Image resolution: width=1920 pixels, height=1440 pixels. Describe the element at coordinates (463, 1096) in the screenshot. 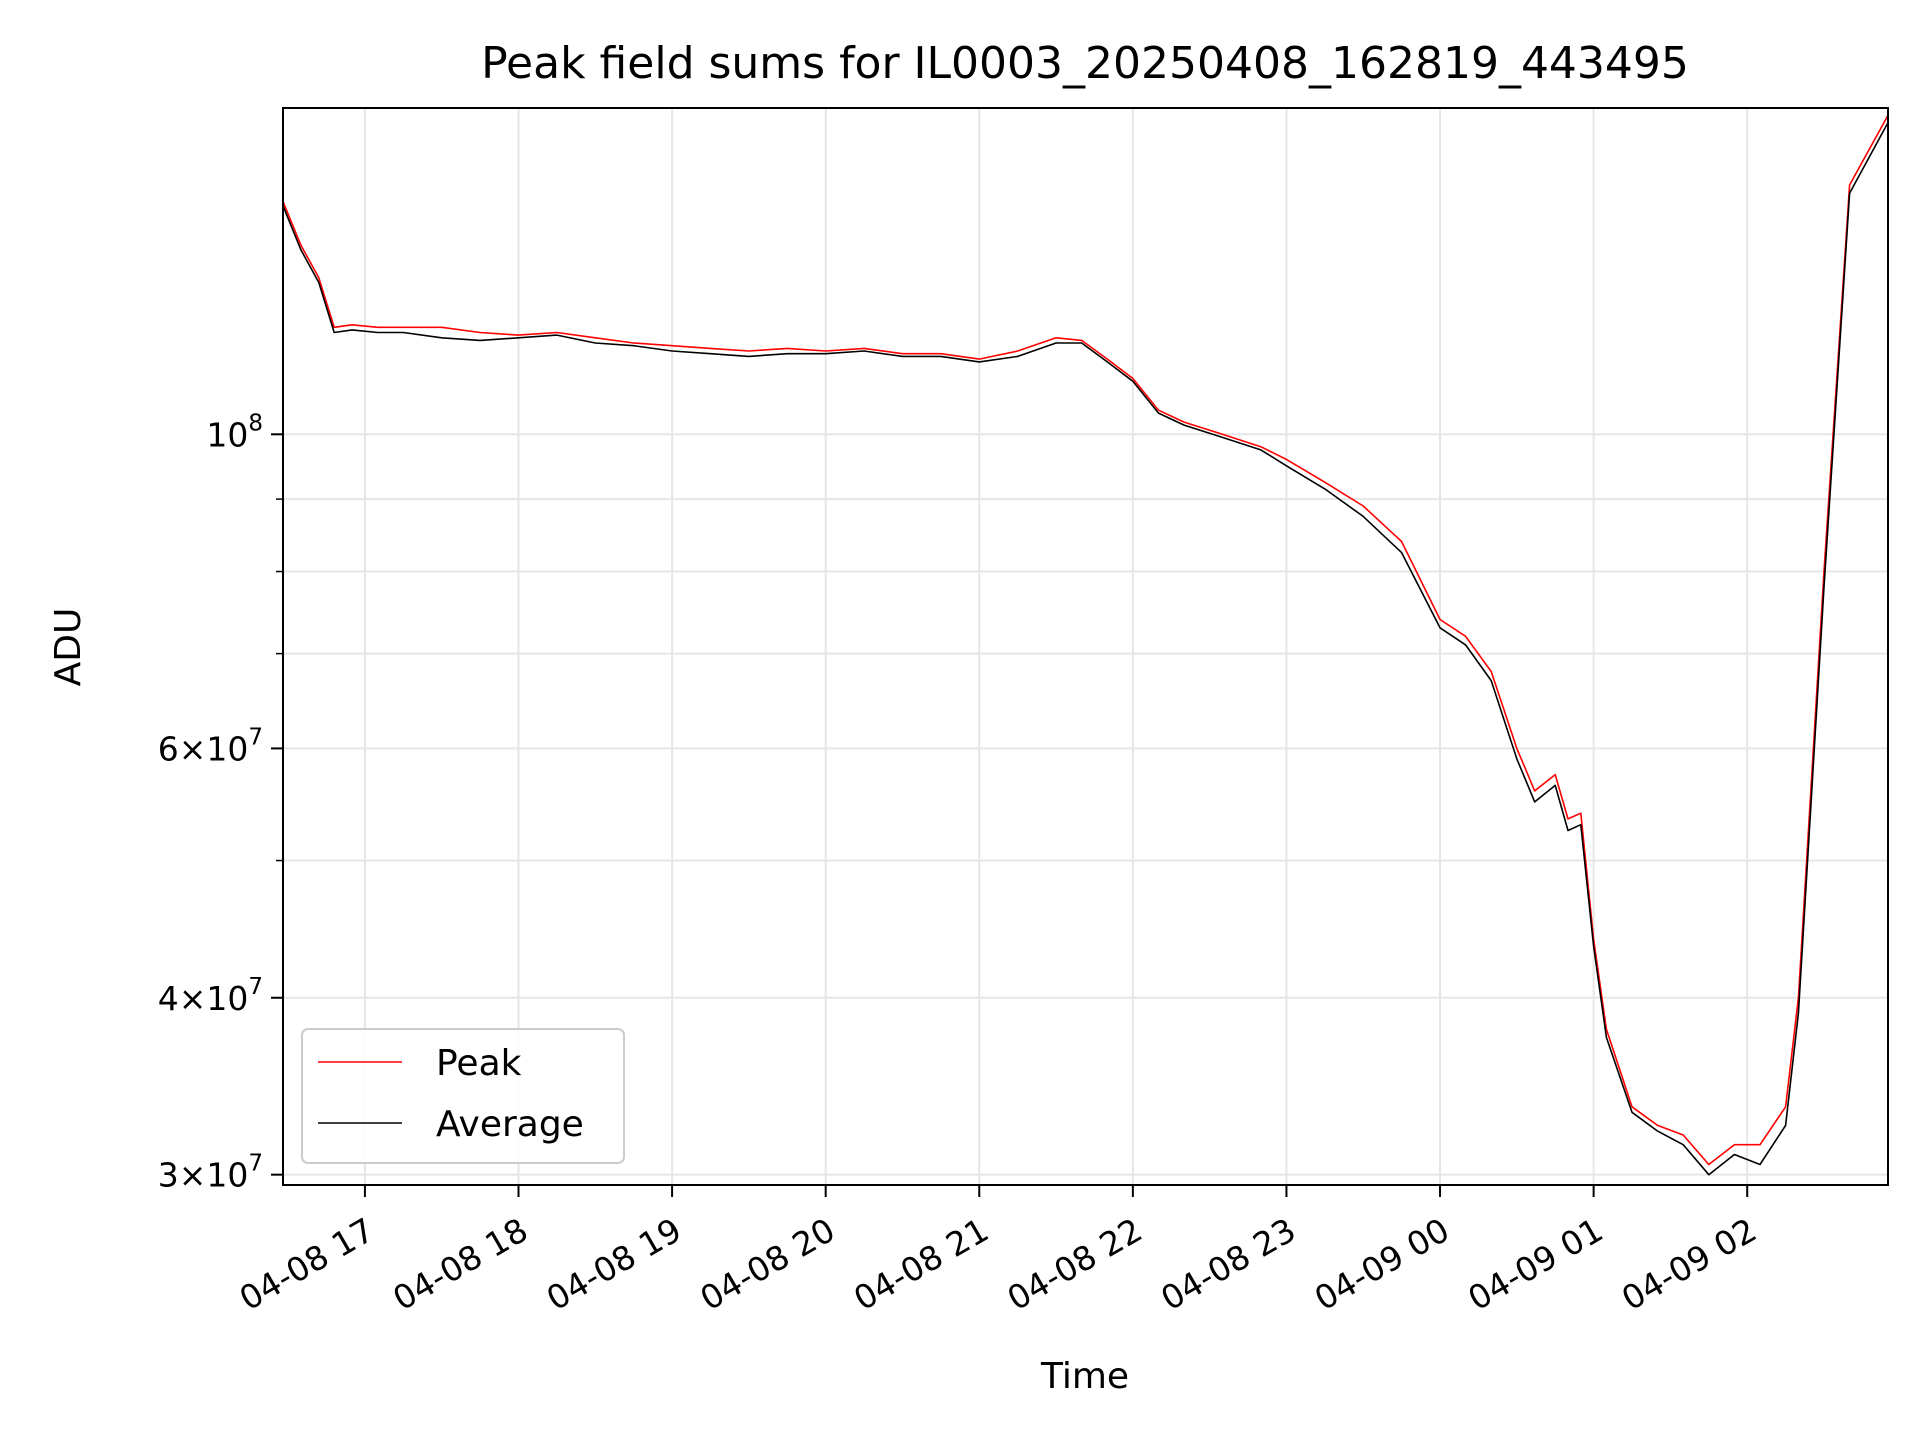

I see `legend: Peak Average` at that location.